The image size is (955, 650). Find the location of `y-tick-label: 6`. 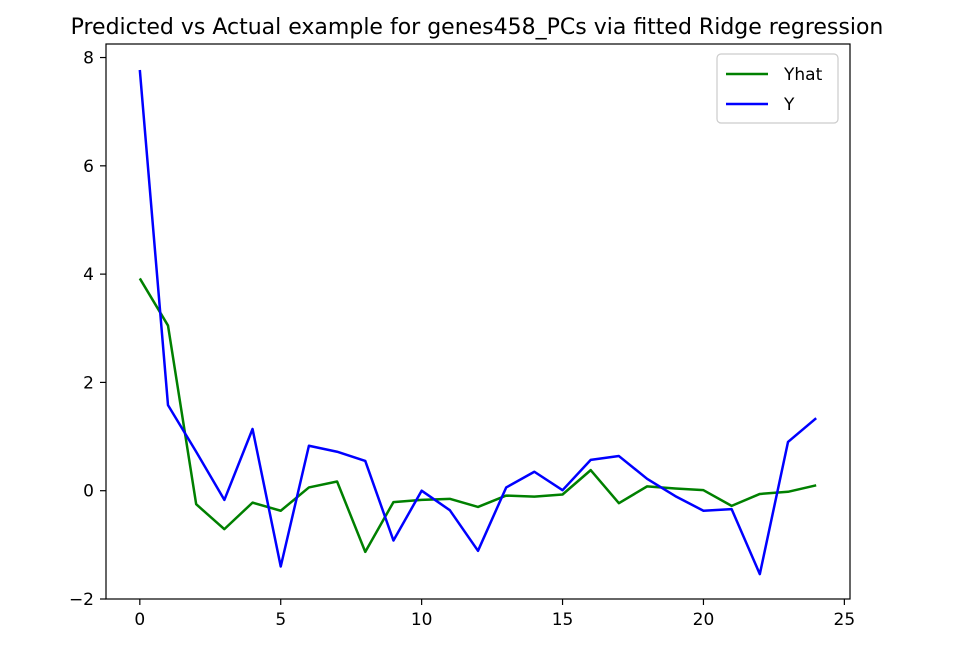

y-tick-label: 6 is located at coordinates (88, 167).